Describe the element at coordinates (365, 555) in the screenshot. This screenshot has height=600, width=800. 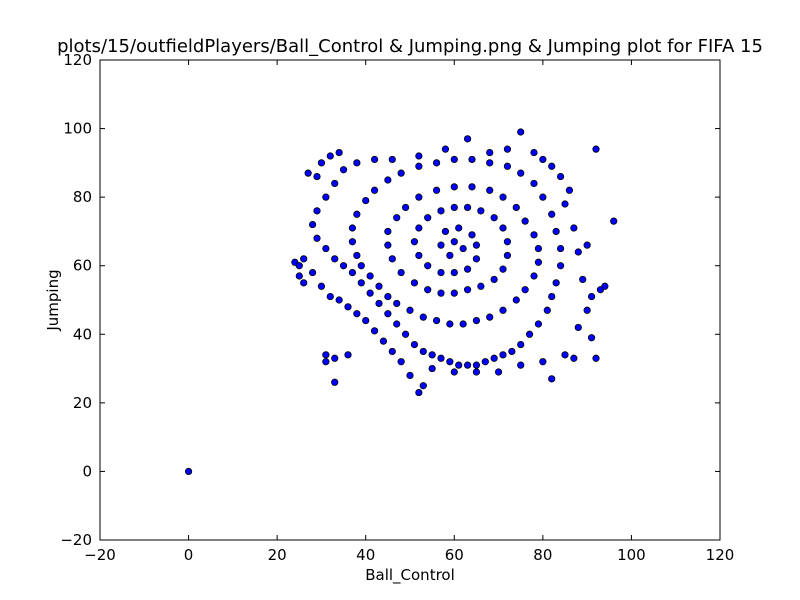
I see `x-tick-label: 40` at that location.